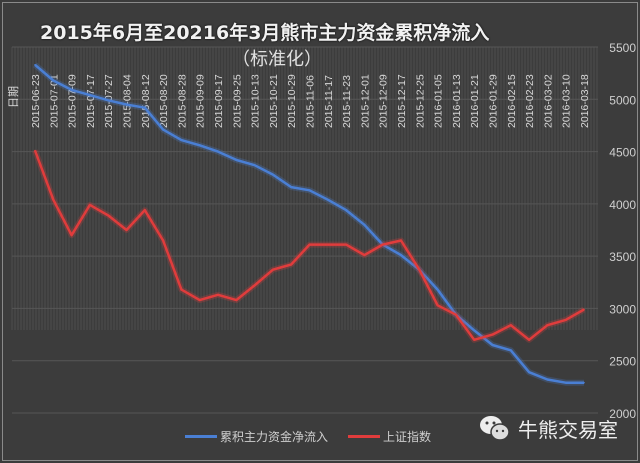 This screenshot has height=463, width=640. What do you see at coordinates (548, 101) in the screenshot?
I see `x-tick-label: 2016-03-02` at bounding box center [548, 101].